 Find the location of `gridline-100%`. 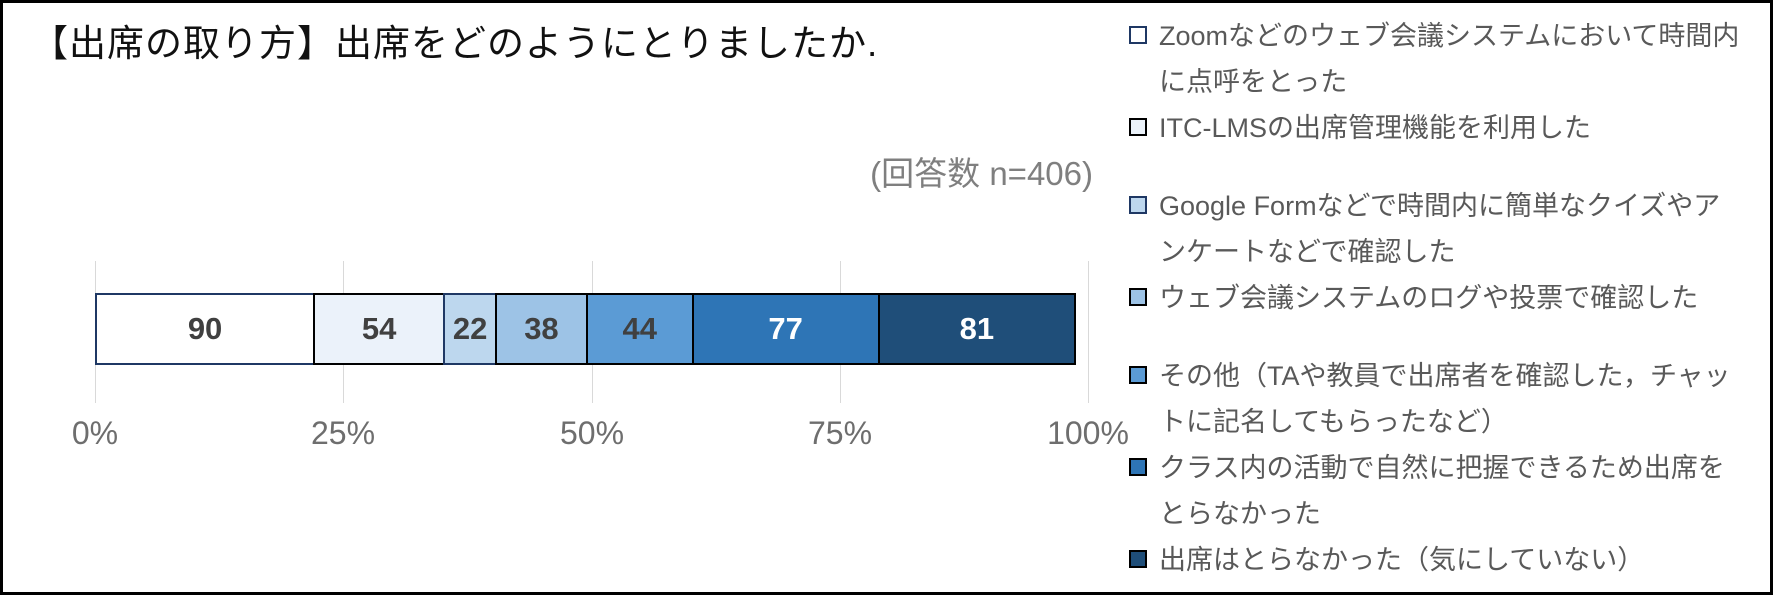

gridline-100% is located at coordinates (1088, 332).